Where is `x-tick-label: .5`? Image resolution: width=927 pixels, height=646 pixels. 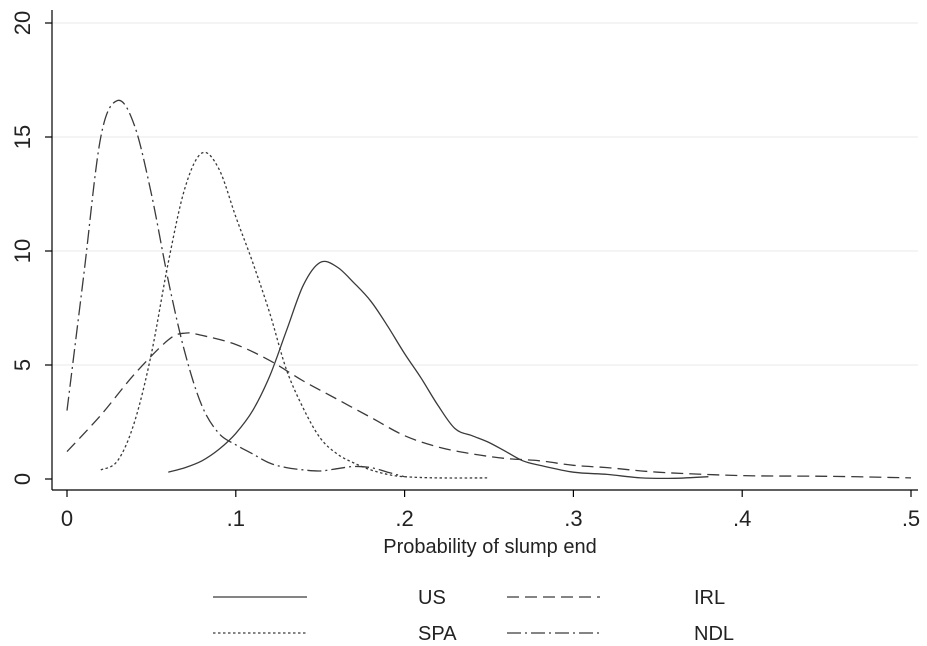
x-tick-label: .5 is located at coordinates (911, 518).